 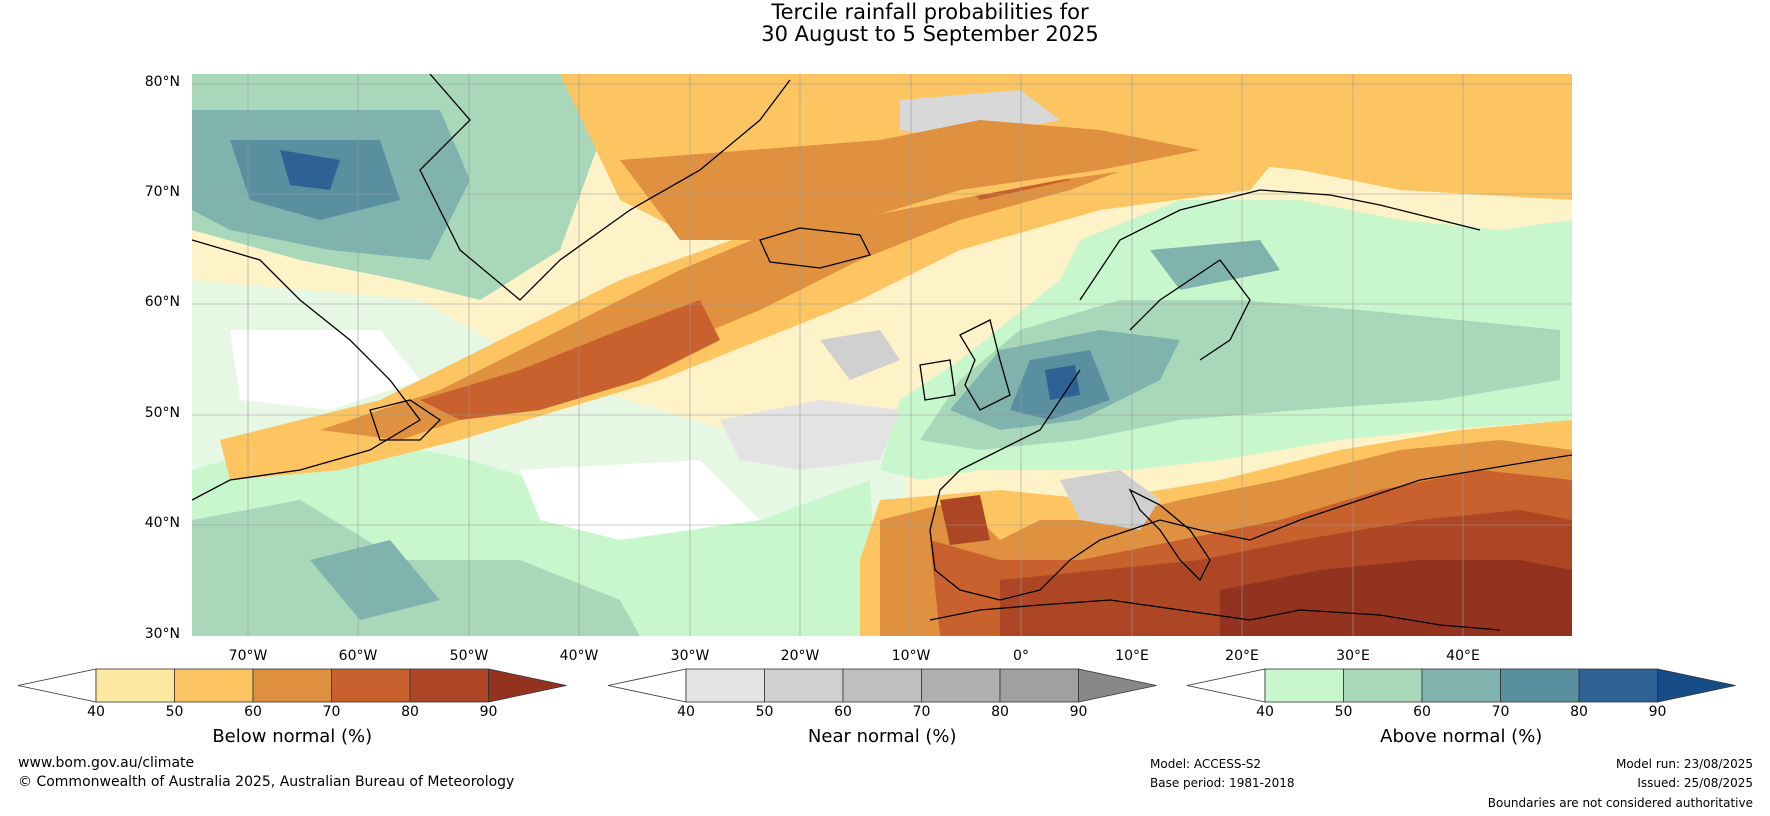 I want to click on lat-label-40n: 40°N, so click(x=162, y=523).